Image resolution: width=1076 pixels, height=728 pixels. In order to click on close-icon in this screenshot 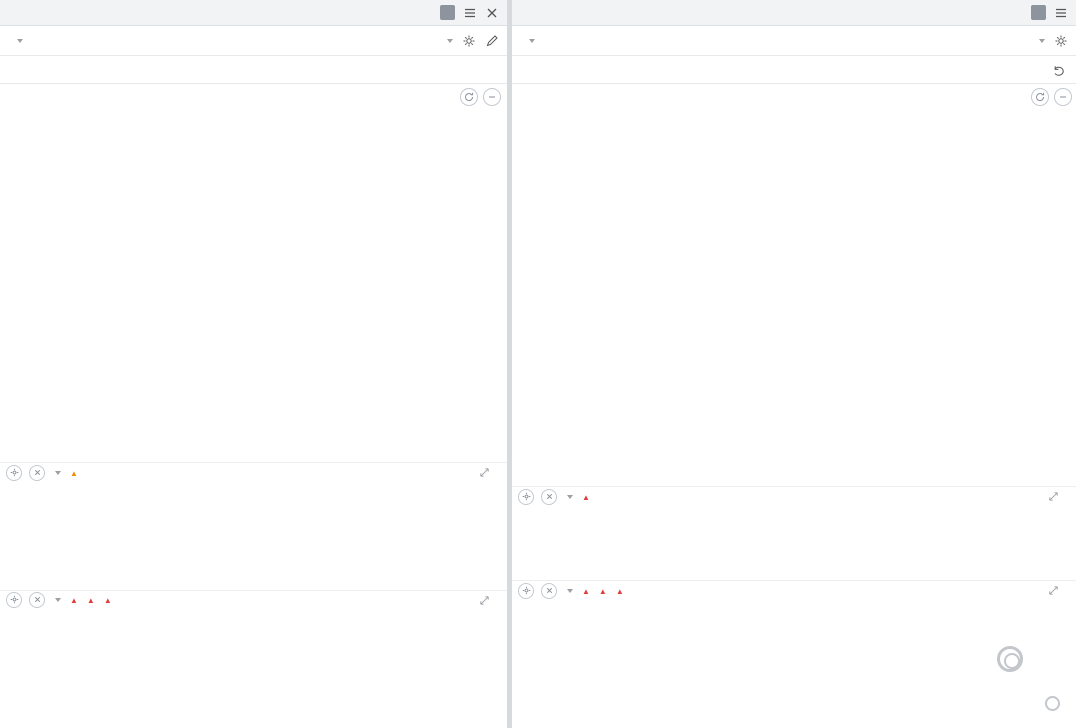, I will do `click(492, 13)`.